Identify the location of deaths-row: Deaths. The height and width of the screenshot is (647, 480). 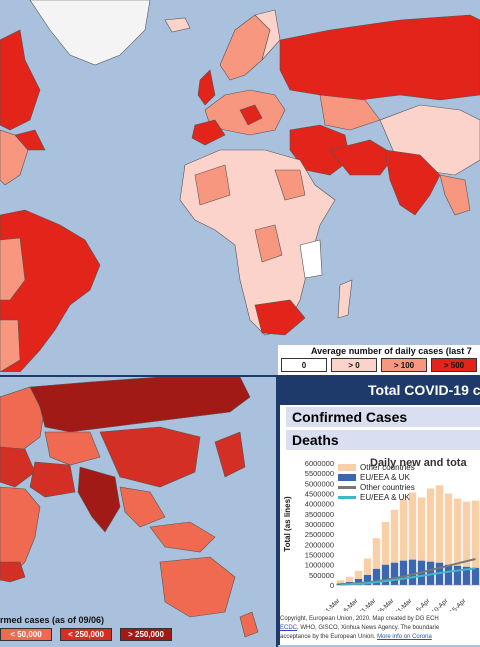
(383, 440).